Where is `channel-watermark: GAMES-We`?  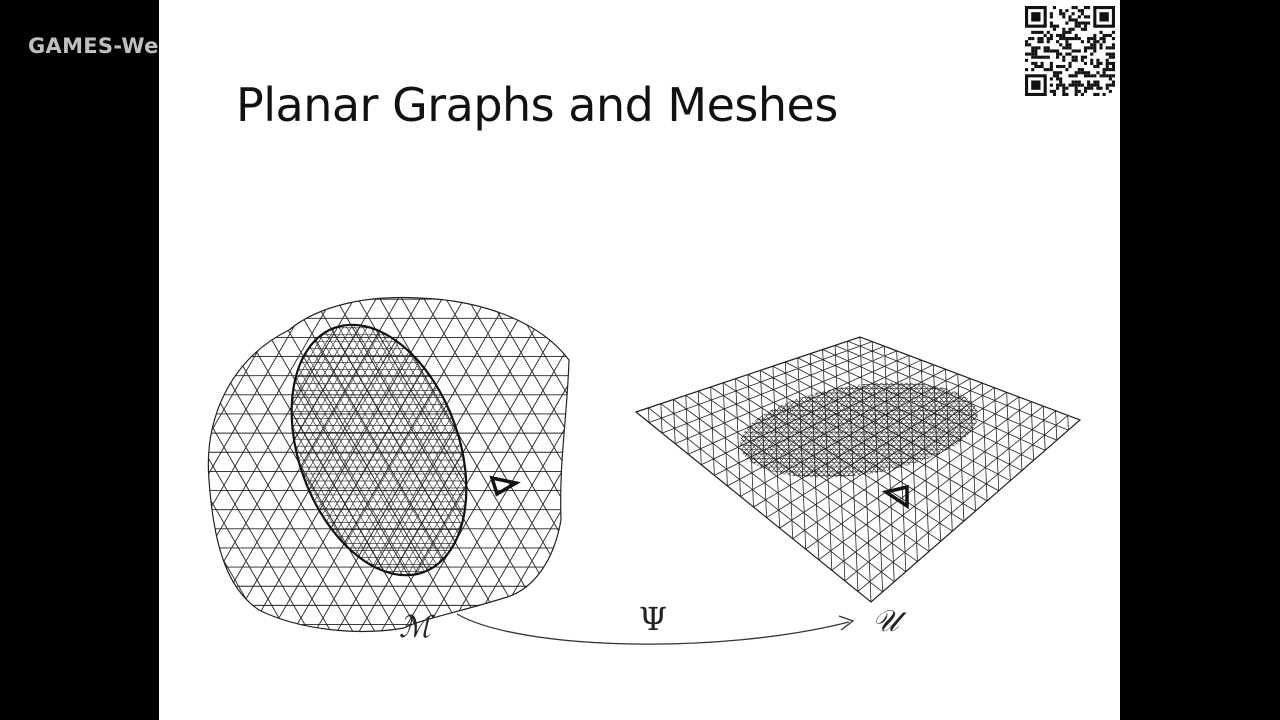 channel-watermark: GAMES-We is located at coordinates (93, 46).